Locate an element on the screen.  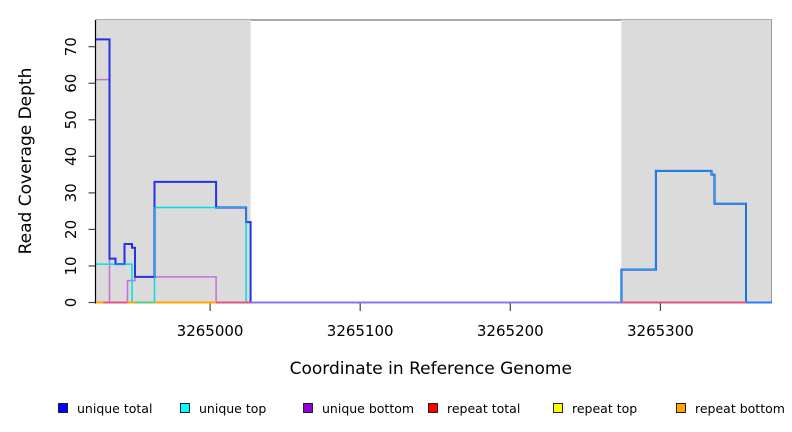
y-tick-label: 40 is located at coordinates (71, 156).